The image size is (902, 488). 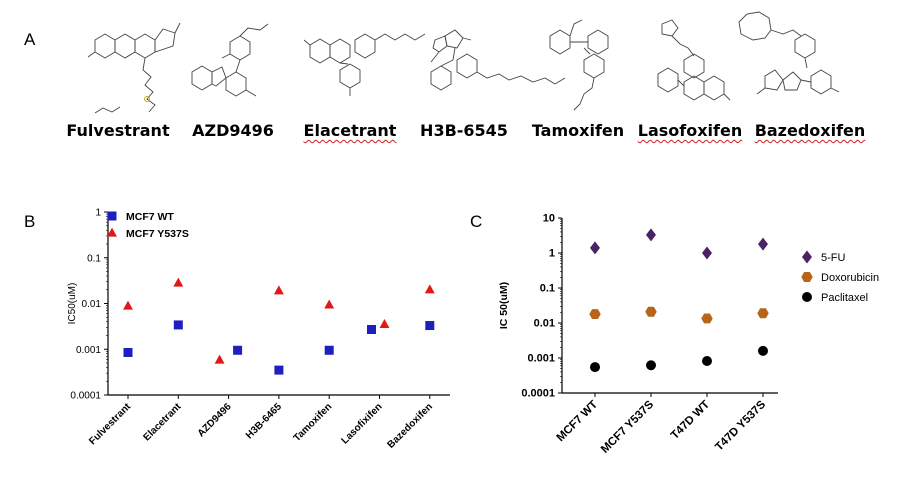 What do you see at coordinates (30, 221) in the screenshot?
I see `panel-b-letter: B` at bounding box center [30, 221].